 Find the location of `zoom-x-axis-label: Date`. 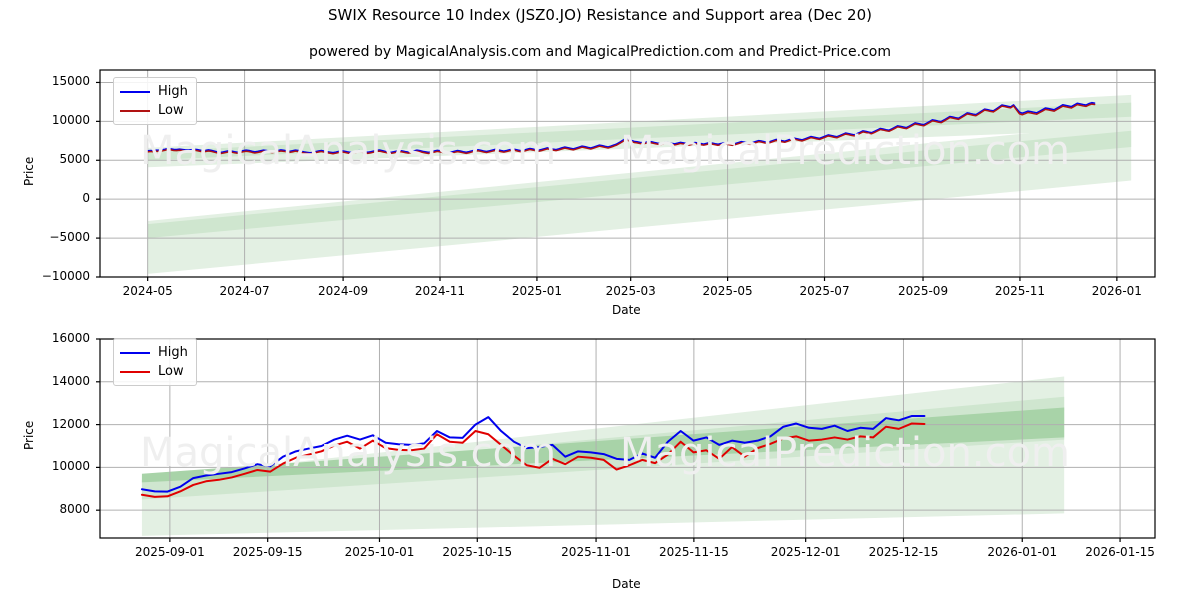

zoom-x-axis-label: Date is located at coordinates (626, 584).